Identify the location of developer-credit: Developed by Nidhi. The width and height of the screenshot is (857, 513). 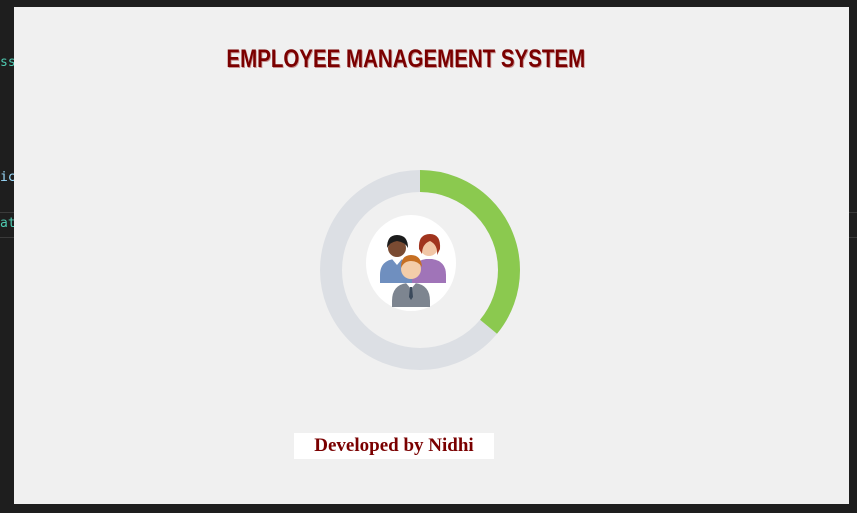
(394, 446).